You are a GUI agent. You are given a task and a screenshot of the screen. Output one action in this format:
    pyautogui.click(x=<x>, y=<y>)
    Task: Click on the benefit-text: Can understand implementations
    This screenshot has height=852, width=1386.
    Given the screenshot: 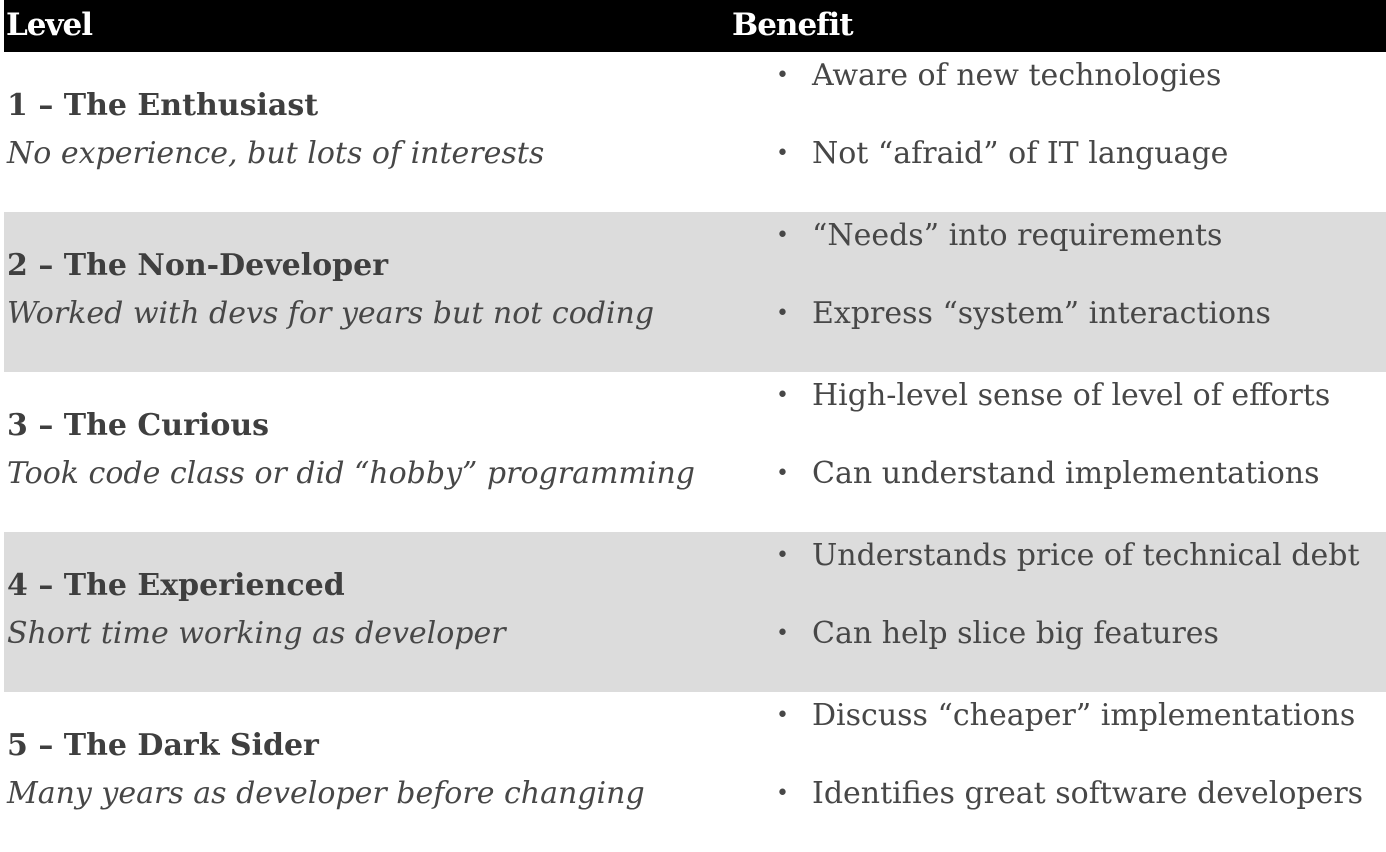 What is the action you would take?
    pyautogui.click(x=1066, y=473)
    